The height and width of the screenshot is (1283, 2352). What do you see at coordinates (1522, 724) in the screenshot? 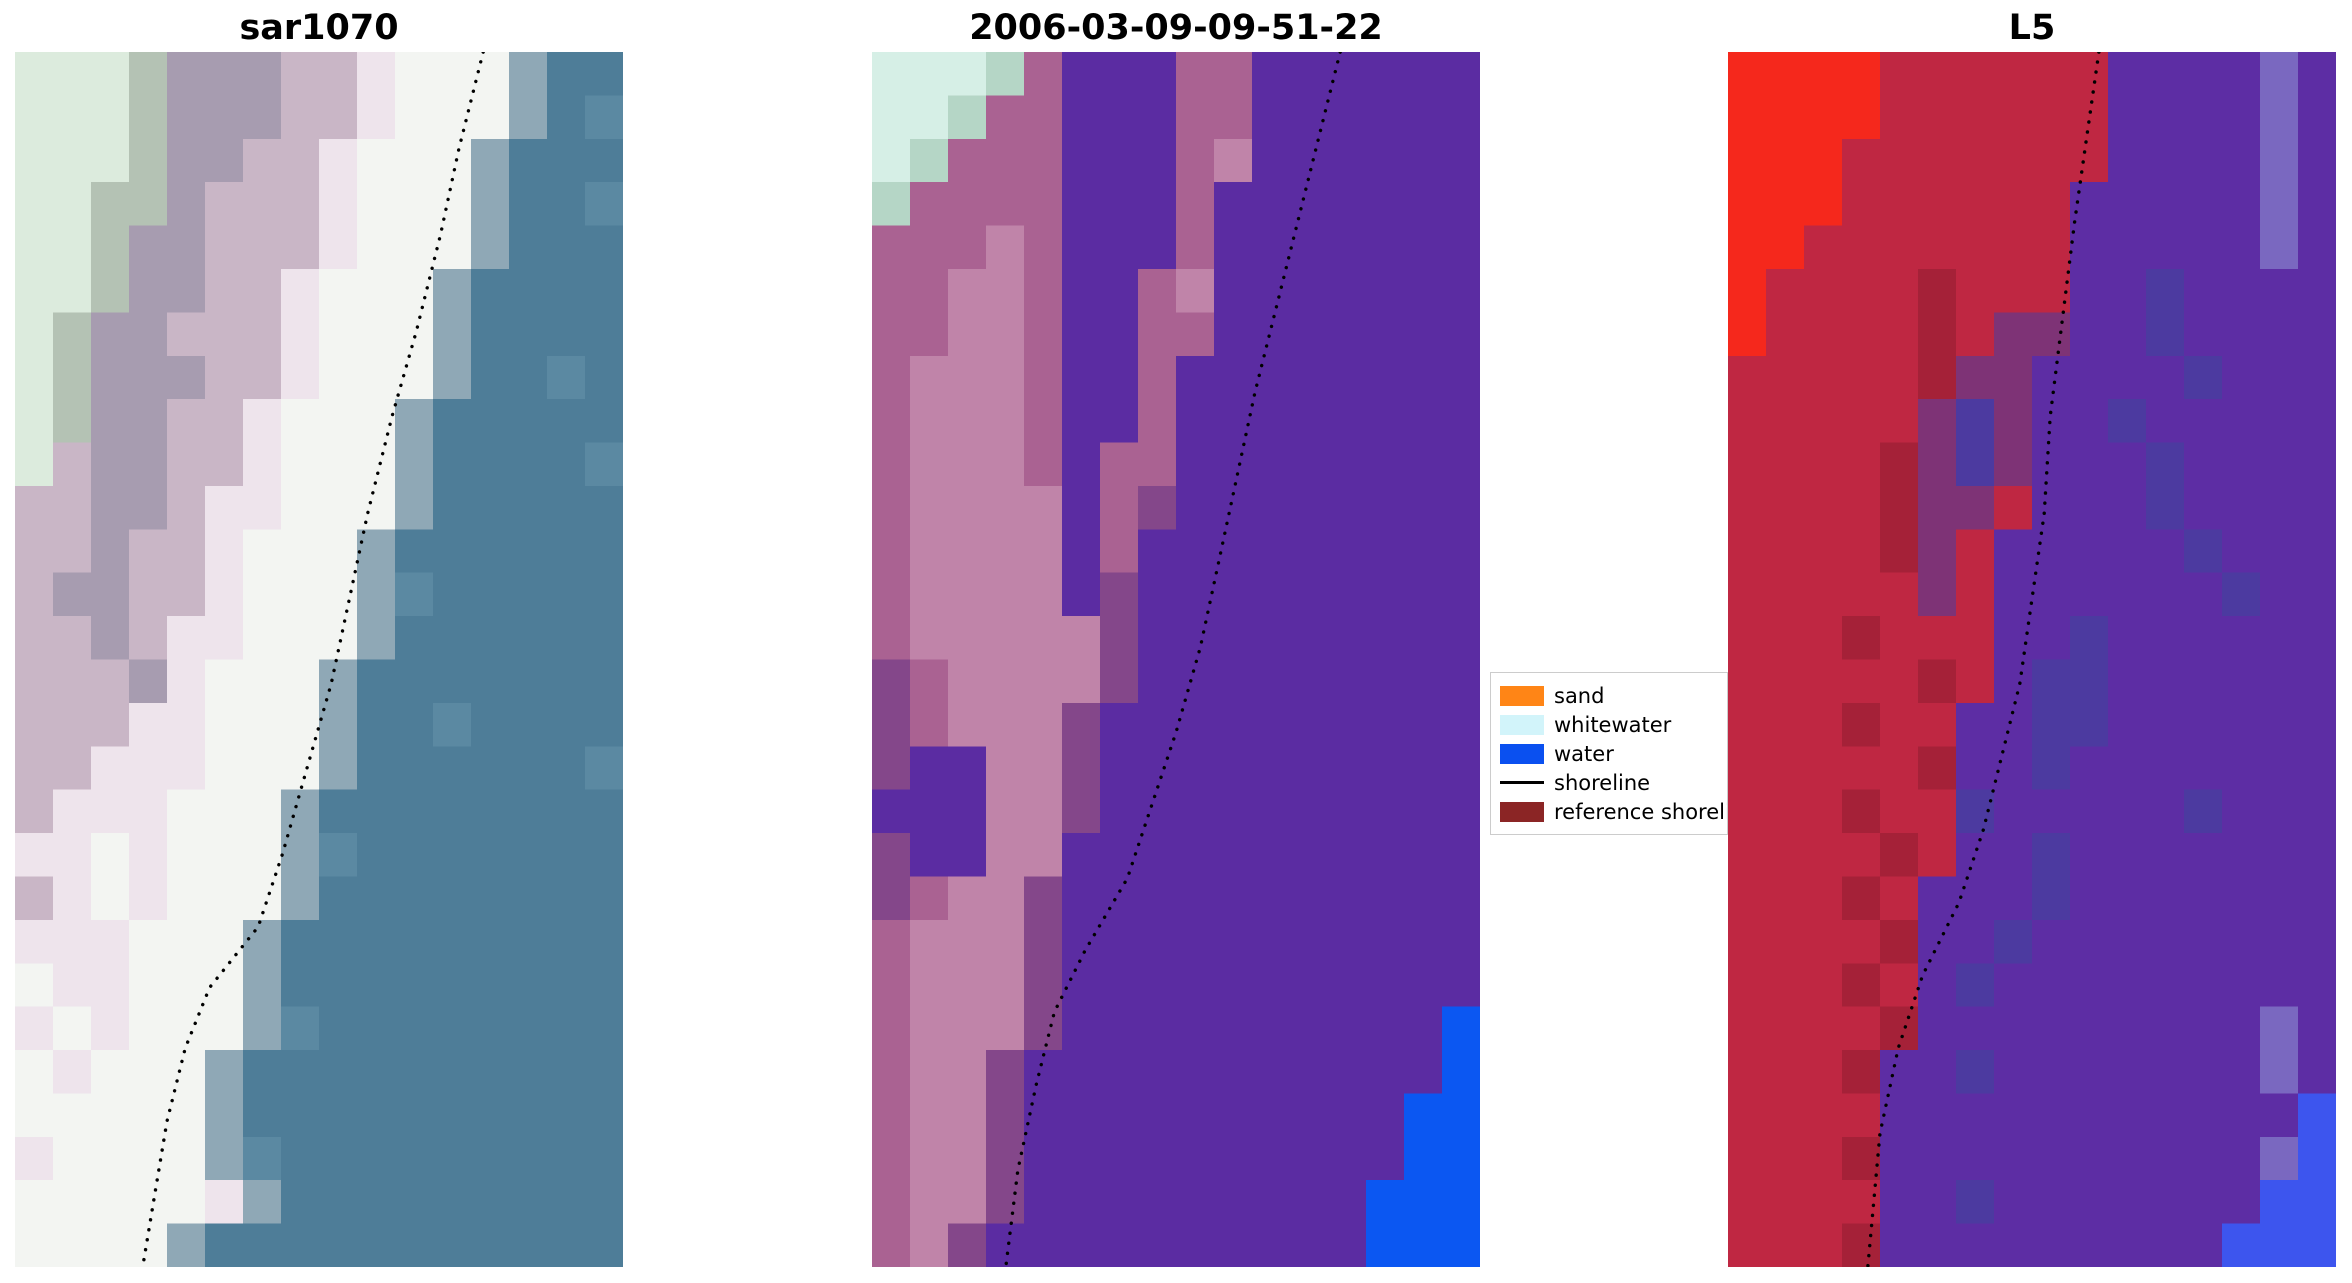
I see `whitewater-swatch` at bounding box center [1522, 724].